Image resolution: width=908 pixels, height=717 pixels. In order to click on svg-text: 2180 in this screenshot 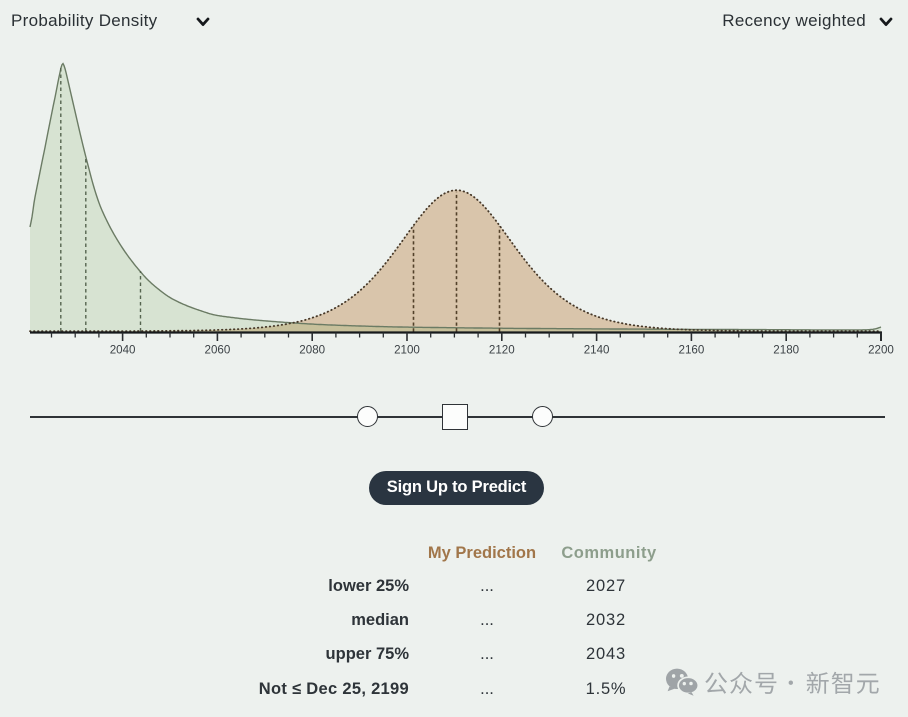, I will do `click(786, 350)`.